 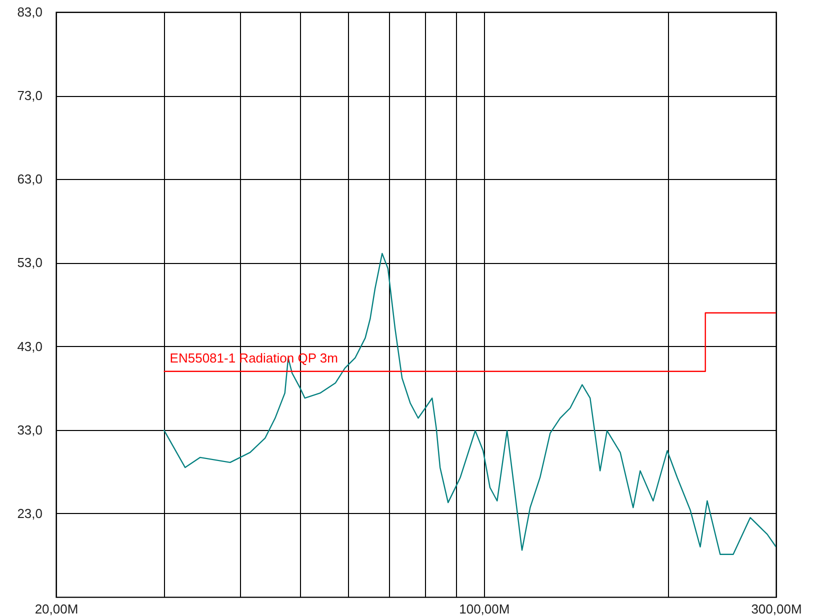 I want to click on y-tick-label: 53,0, so click(x=29, y=262).